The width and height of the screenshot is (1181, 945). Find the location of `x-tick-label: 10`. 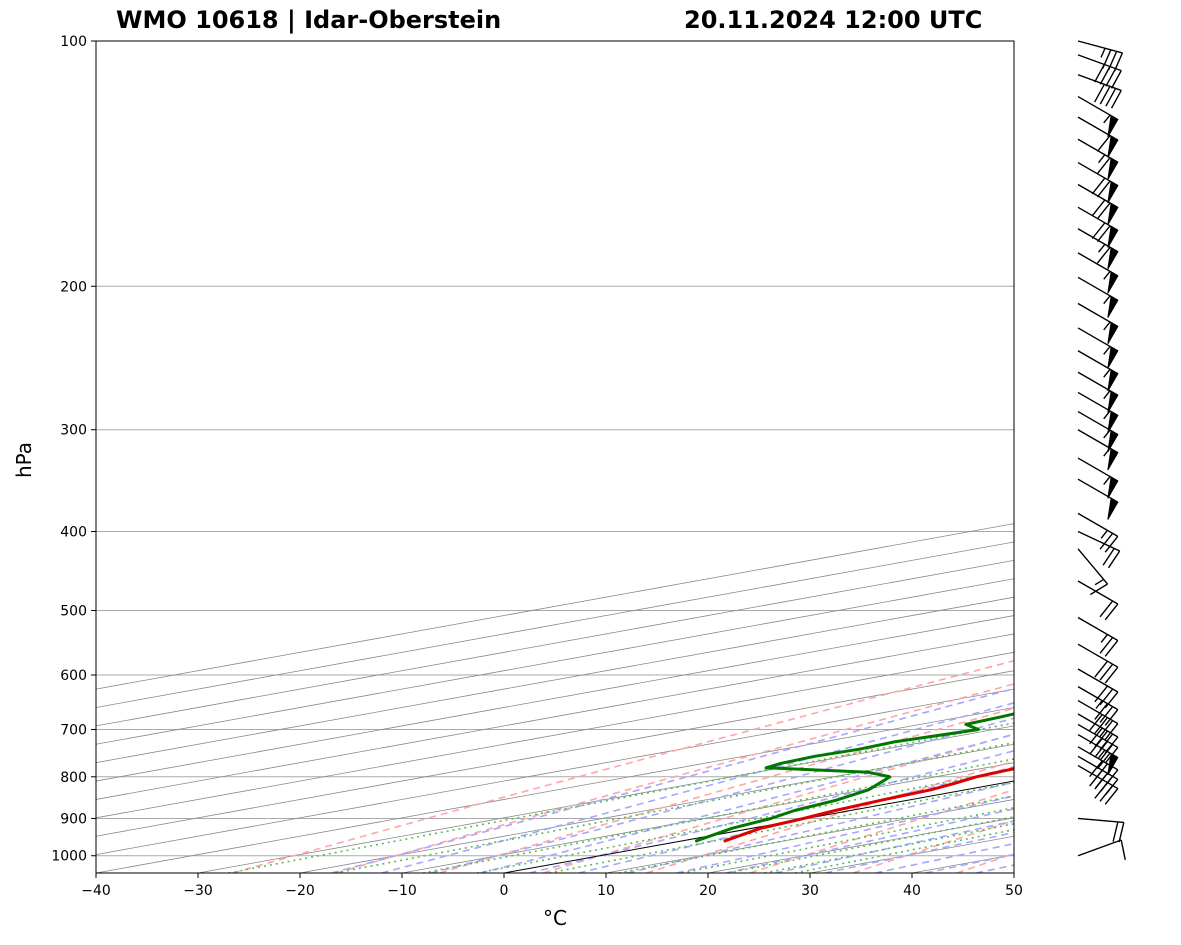

x-tick-label: 10 is located at coordinates (606, 891).